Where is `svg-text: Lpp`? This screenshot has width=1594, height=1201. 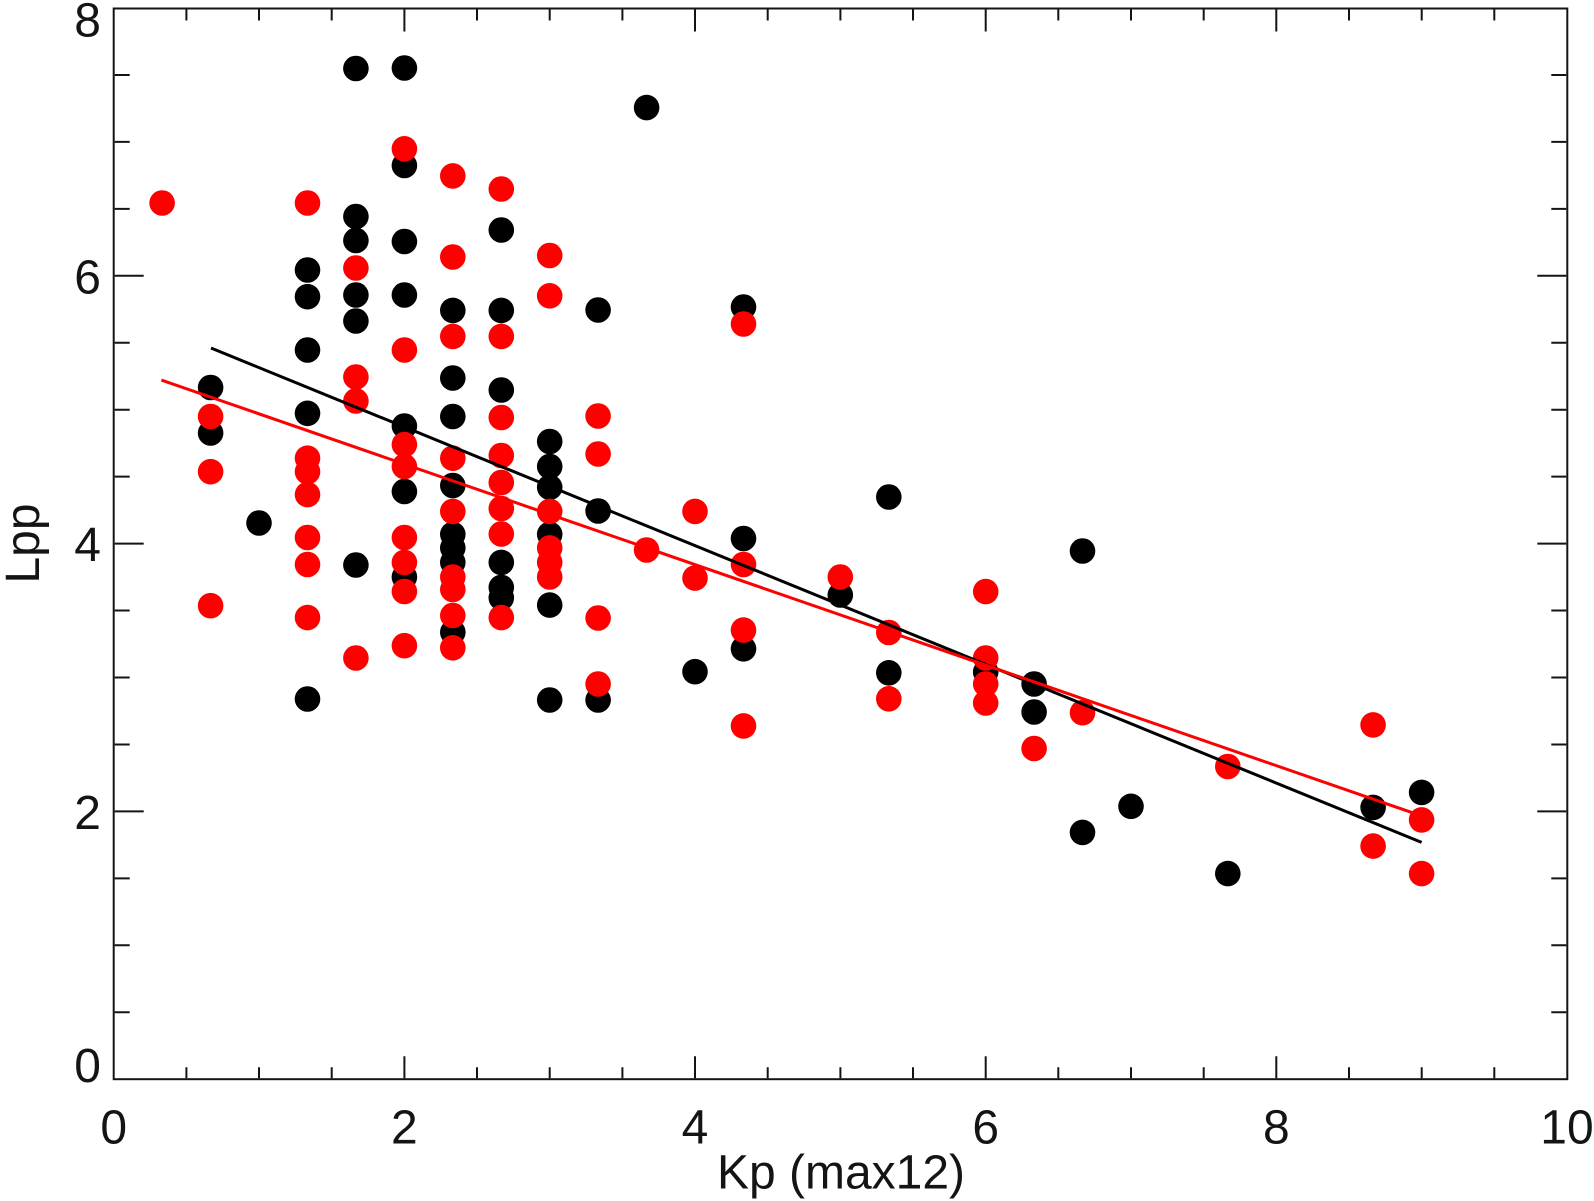 svg-text: Lpp is located at coordinates (25, 543).